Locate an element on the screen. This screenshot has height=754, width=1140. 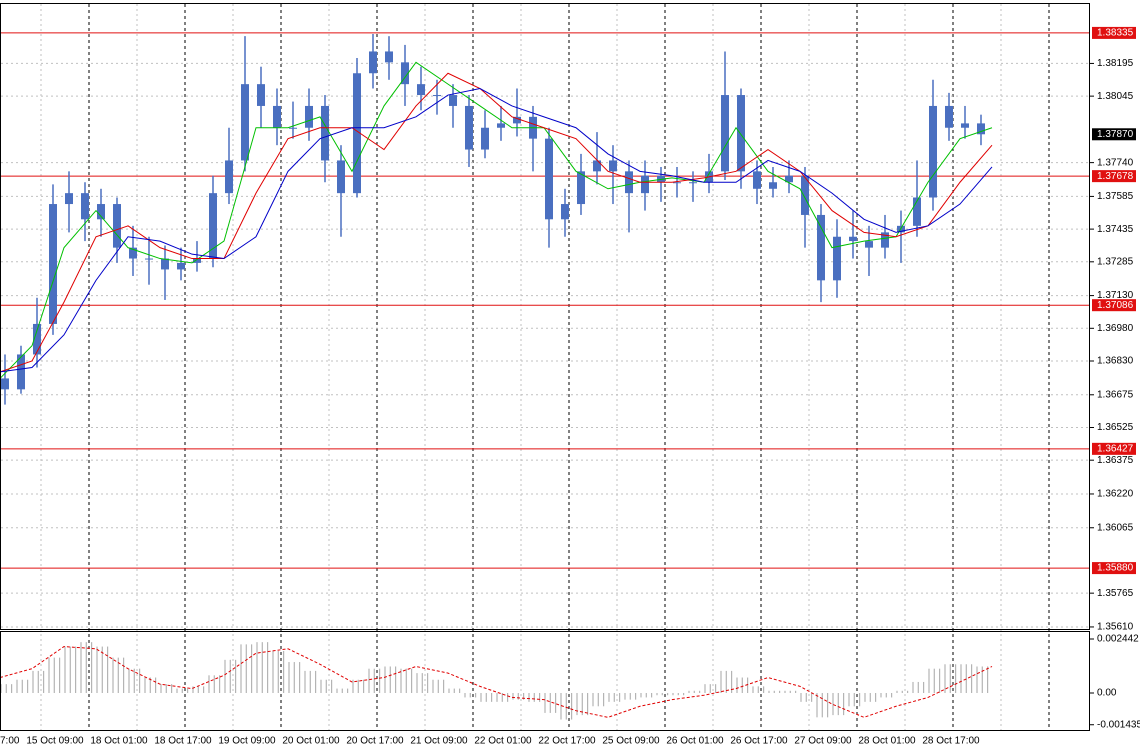
indicator-tick-label: -0.001435 is located at coordinates (1118, 724).